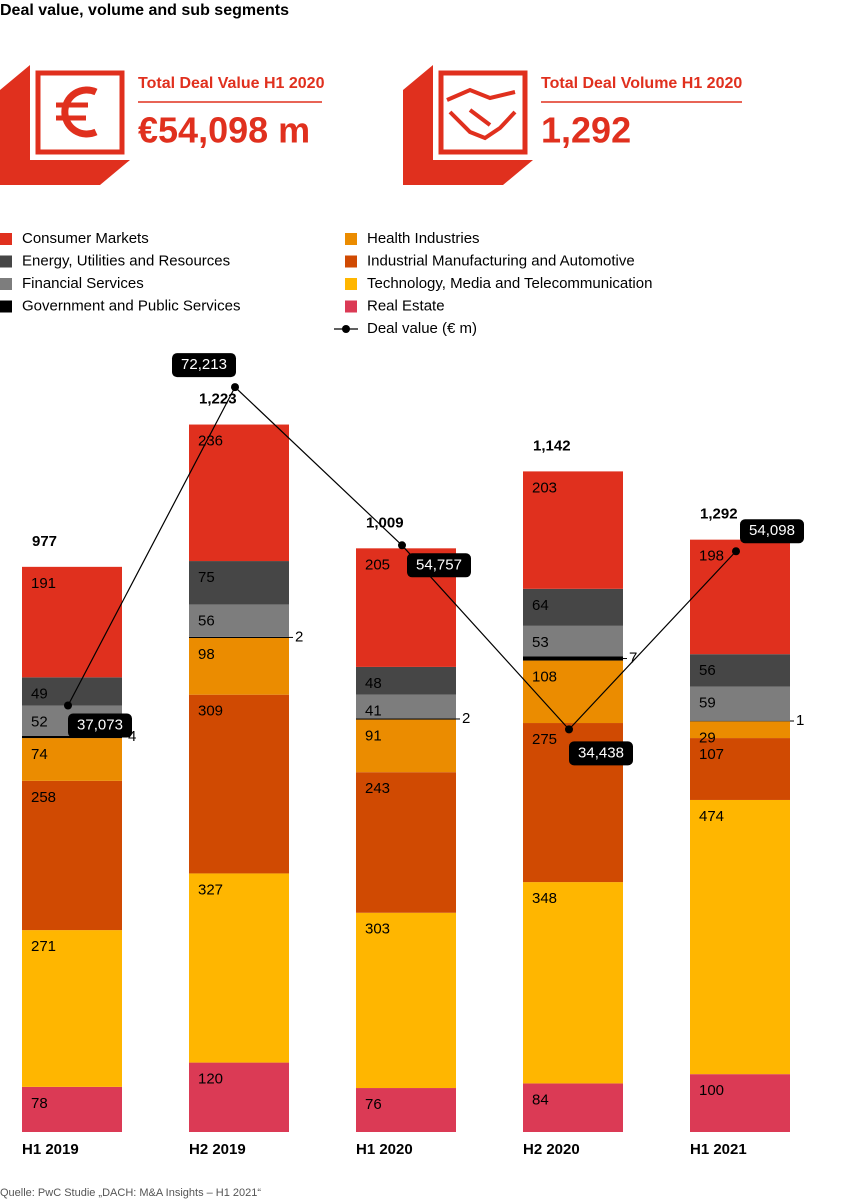  I want to click on legend-label: Technology, Media and Telecommunication, so click(509, 283).